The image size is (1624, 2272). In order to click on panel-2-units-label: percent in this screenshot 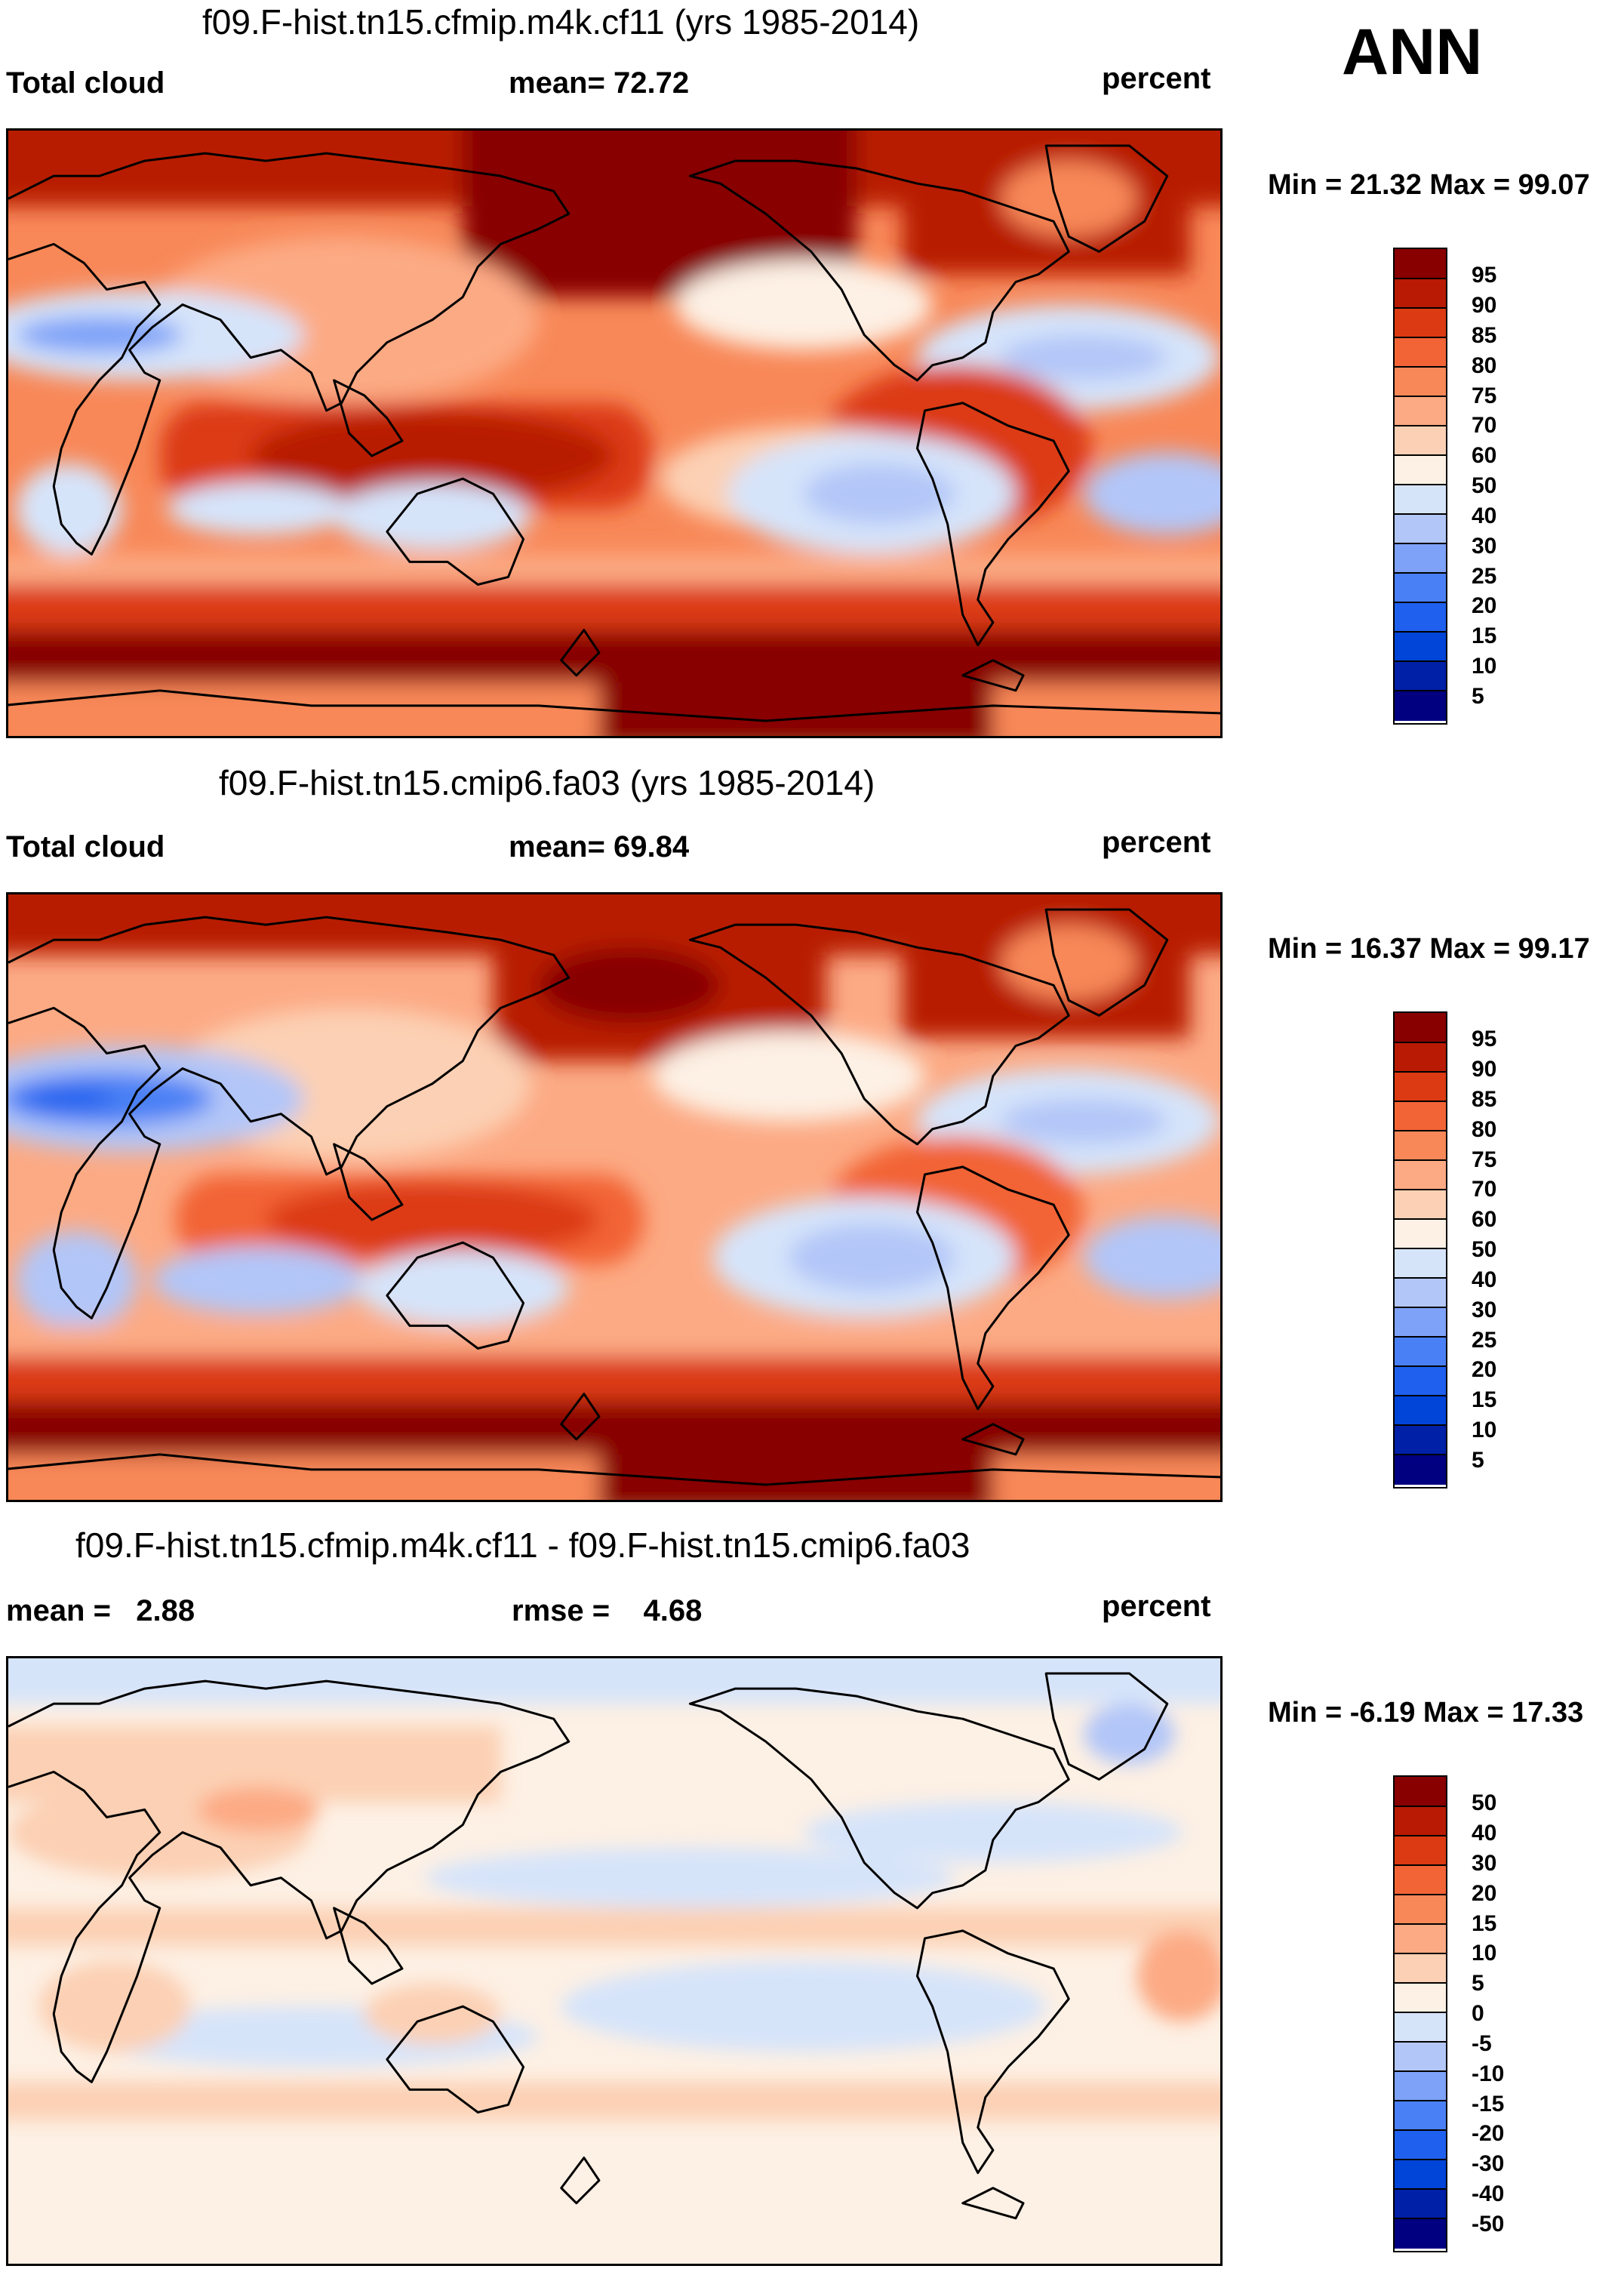, I will do `click(1156, 842)`.